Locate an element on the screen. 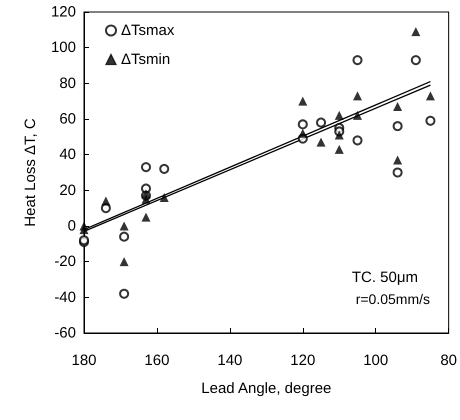 The image size is (460, 420). y-tick-label: 20 is located at coordinates (67, 190).